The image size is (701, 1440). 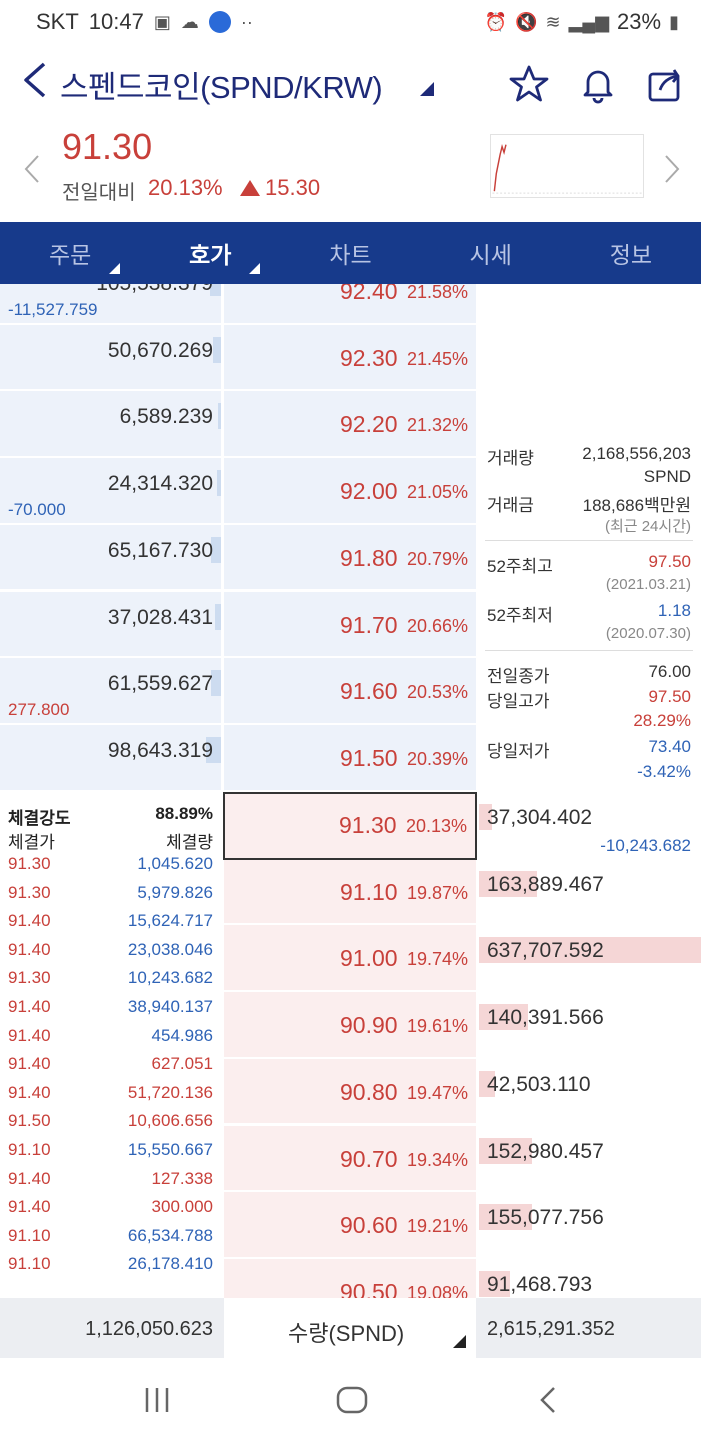 I want to click on ask-price-level: 92.00 21.05%, so click(x=350, y=491).